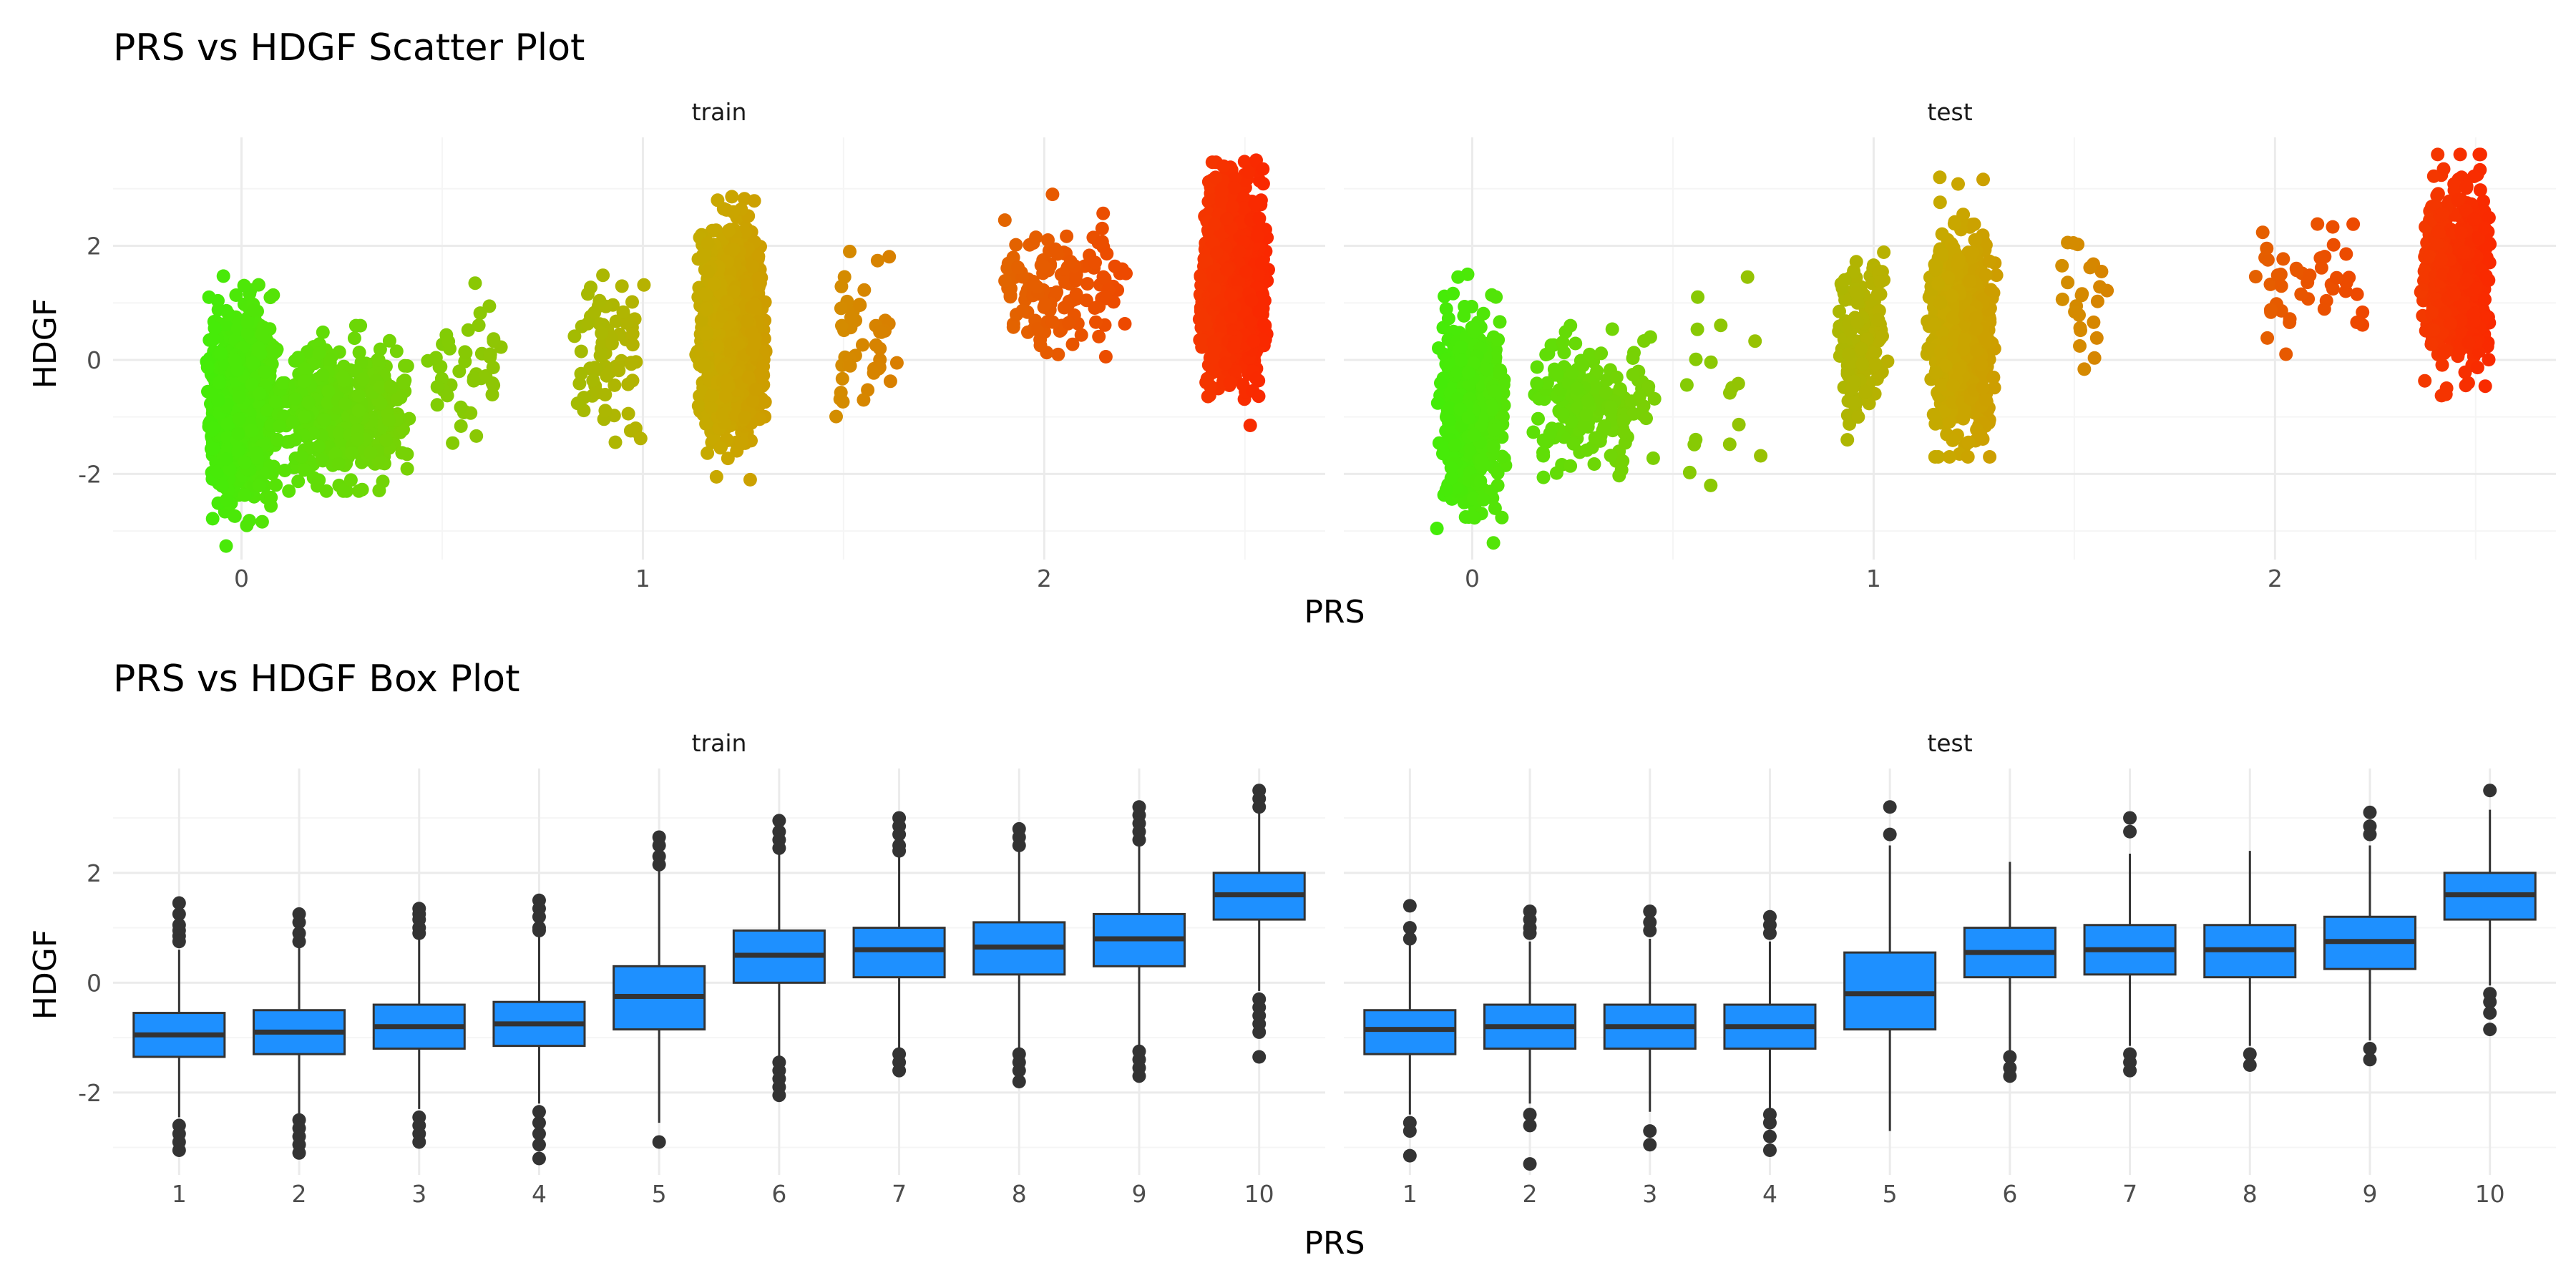  What do you see at coordinates (349, 48) in the screenshot?
I see `scatter-title: PRS vs HDGF Scatter Plot` at bounding box center [349, 48].